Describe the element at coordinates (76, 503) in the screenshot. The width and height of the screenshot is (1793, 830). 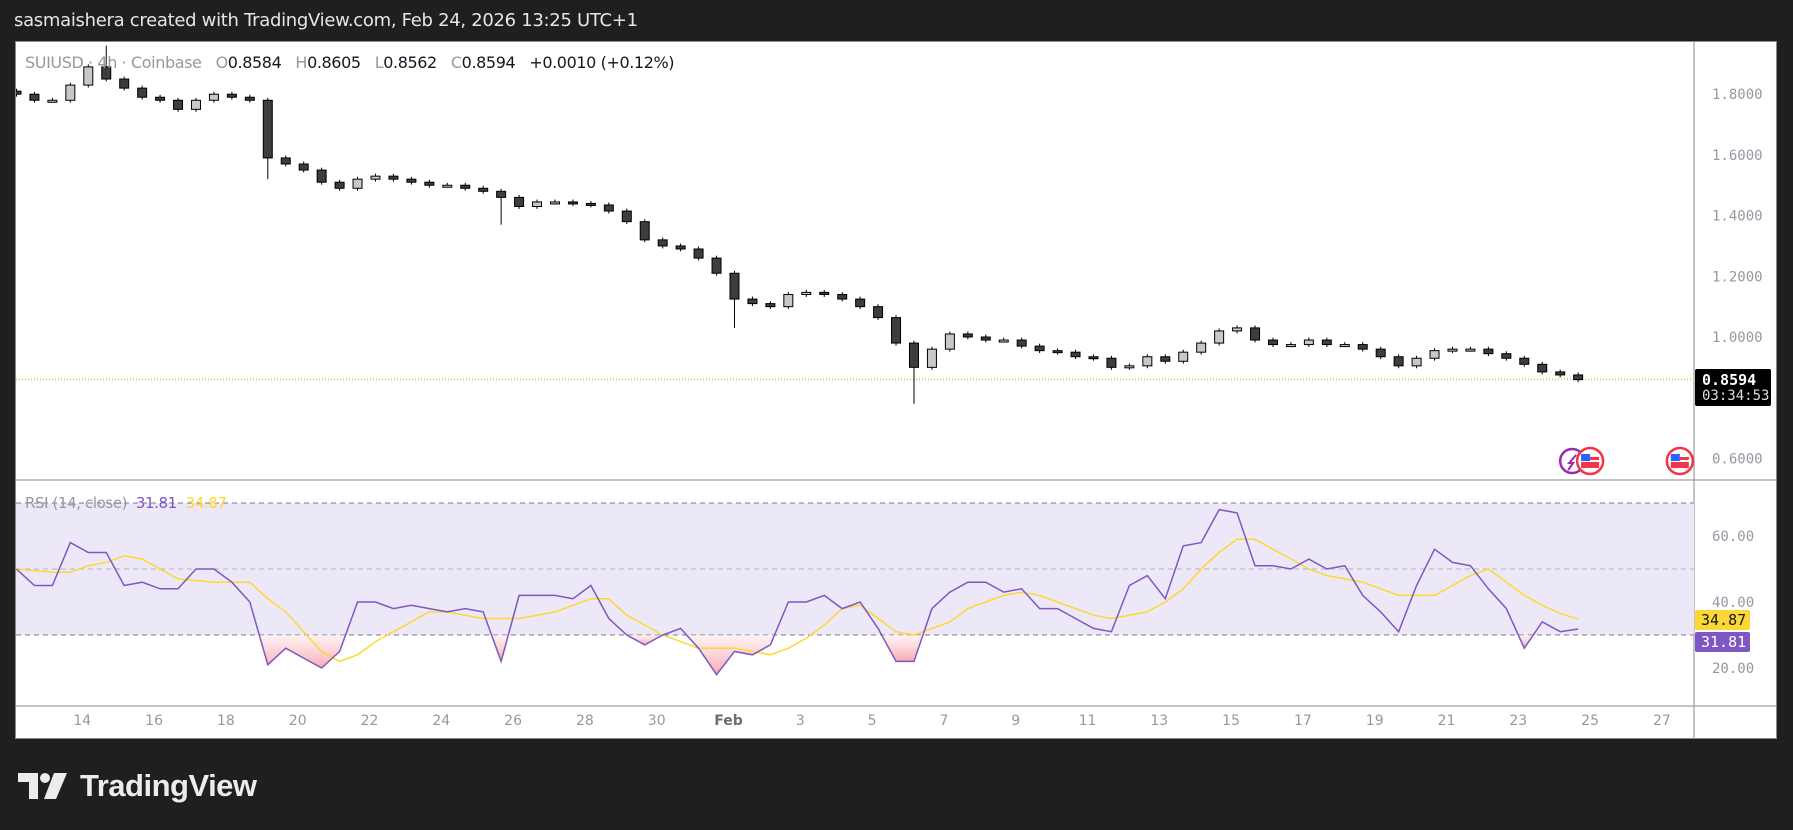
I see `rsi-indicator-name: RSI (14, close)` at that location.